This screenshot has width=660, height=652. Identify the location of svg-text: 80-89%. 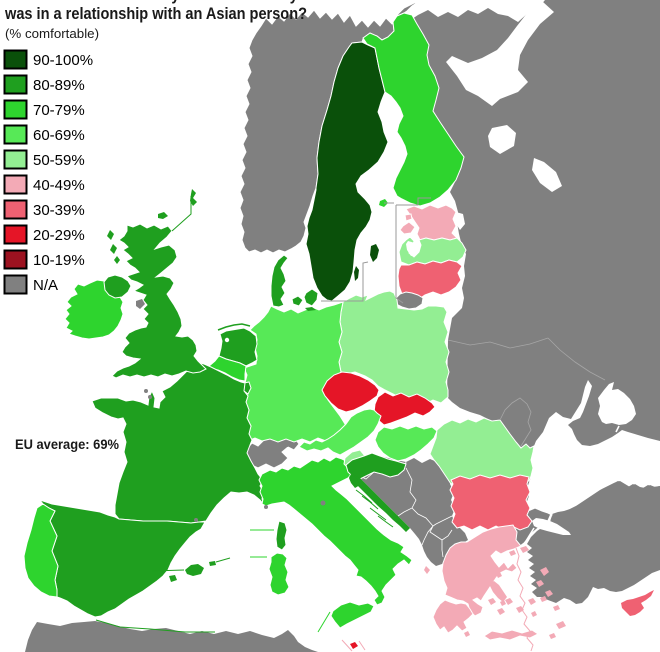
(59, 85).